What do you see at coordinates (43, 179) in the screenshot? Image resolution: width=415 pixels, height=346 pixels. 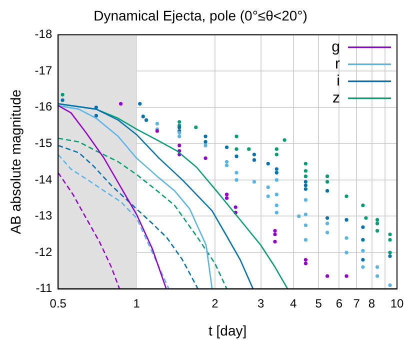 I see `y-tick-label: -14` at bounding box center [43, 179].